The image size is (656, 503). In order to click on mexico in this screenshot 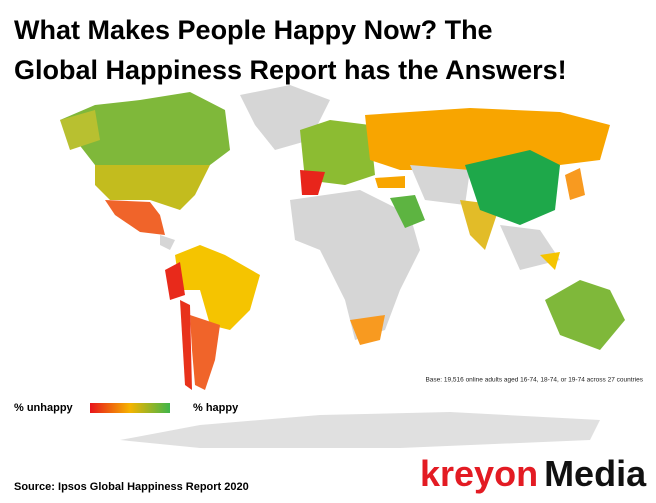, I will do `click(135, 217)`.